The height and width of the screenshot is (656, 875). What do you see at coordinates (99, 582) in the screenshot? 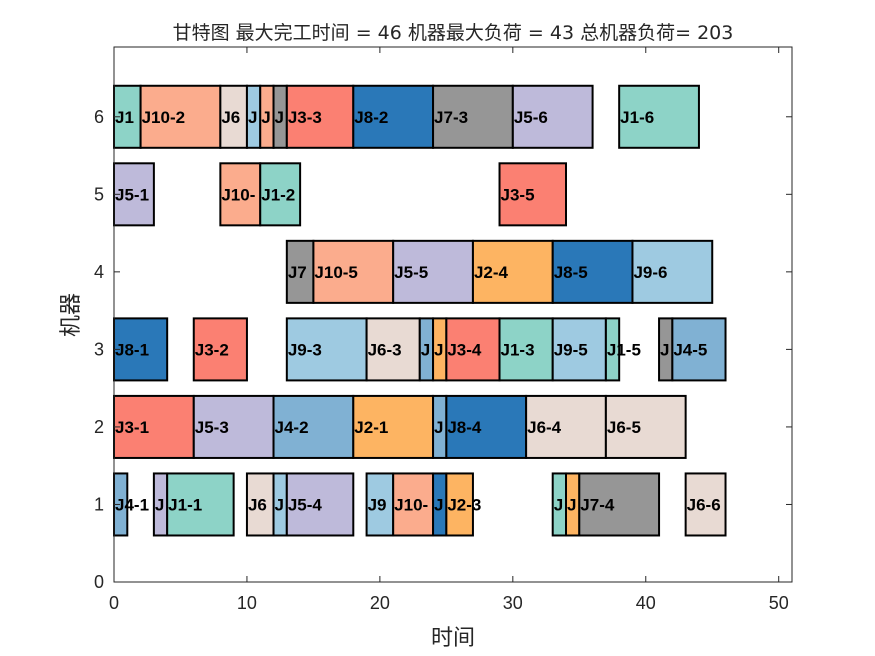
I see `y-tick-label: 0` at bounding box center [99, 582].